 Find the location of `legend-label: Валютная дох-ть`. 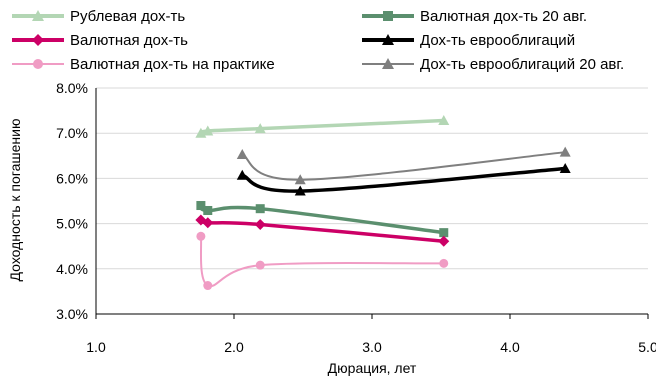

legend-label: Валютная дох-ть is located at coordinates (129, 40).